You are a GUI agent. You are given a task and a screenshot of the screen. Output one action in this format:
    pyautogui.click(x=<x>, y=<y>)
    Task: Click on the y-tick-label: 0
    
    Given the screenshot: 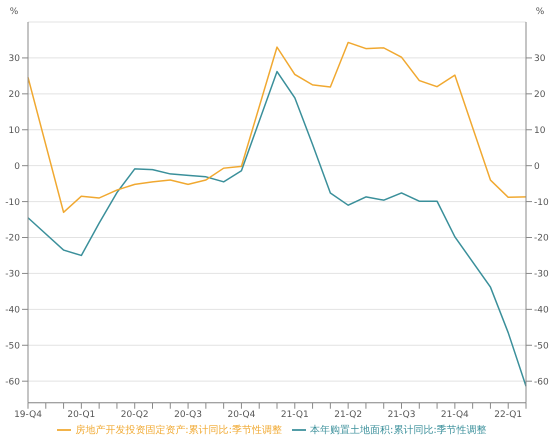 What is the action you would take?
    pyautogui.click(x=17, y=167)
    